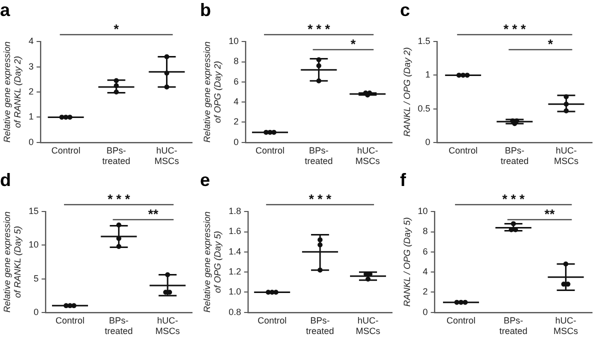 The width and height of the screenshot is (600, 341). I want to click on y-tick-label: 1.6, so click(235, 231).